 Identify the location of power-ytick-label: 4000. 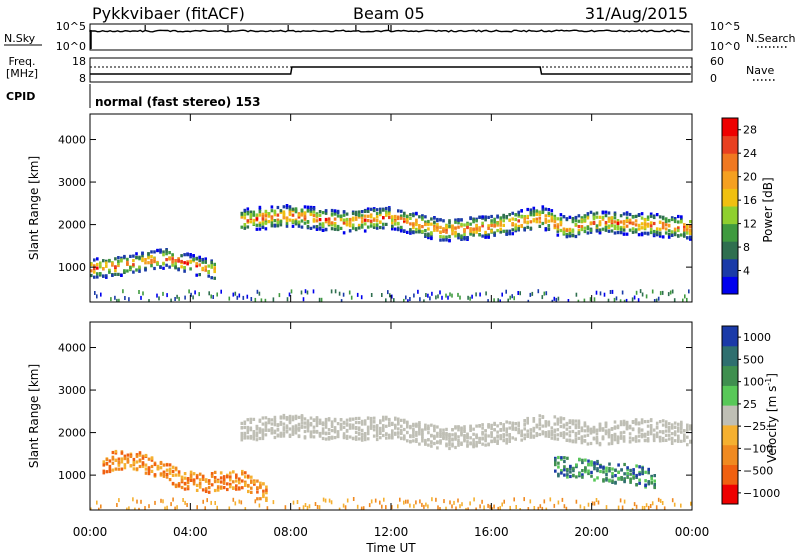
(72, 140).